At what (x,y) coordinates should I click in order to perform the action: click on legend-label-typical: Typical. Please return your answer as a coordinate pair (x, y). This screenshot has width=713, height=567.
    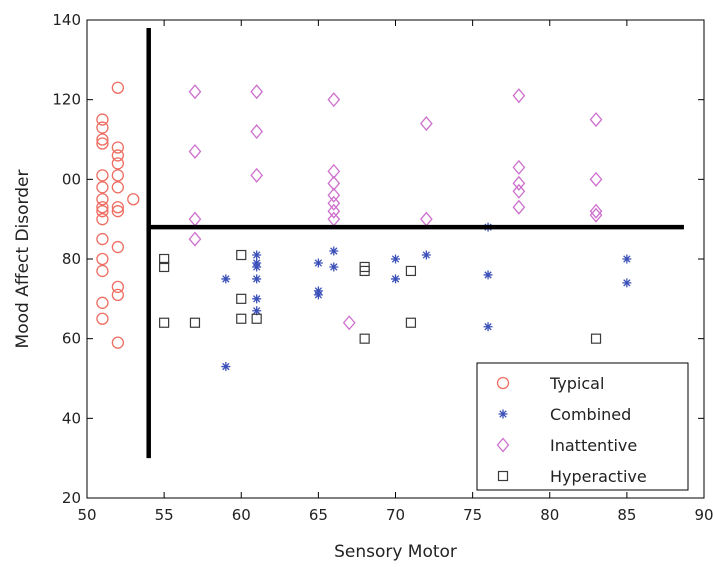
    Looking at the image, I should click on (576, 383).